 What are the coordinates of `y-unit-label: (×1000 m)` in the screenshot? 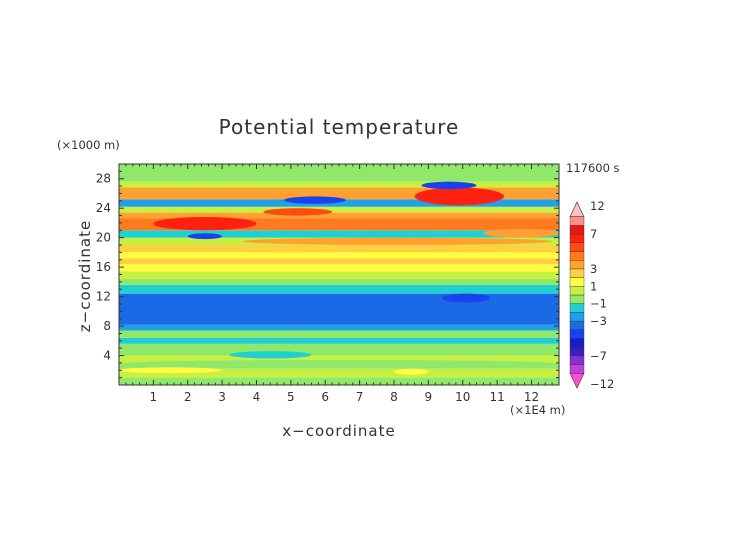 It's located at (88, 145).